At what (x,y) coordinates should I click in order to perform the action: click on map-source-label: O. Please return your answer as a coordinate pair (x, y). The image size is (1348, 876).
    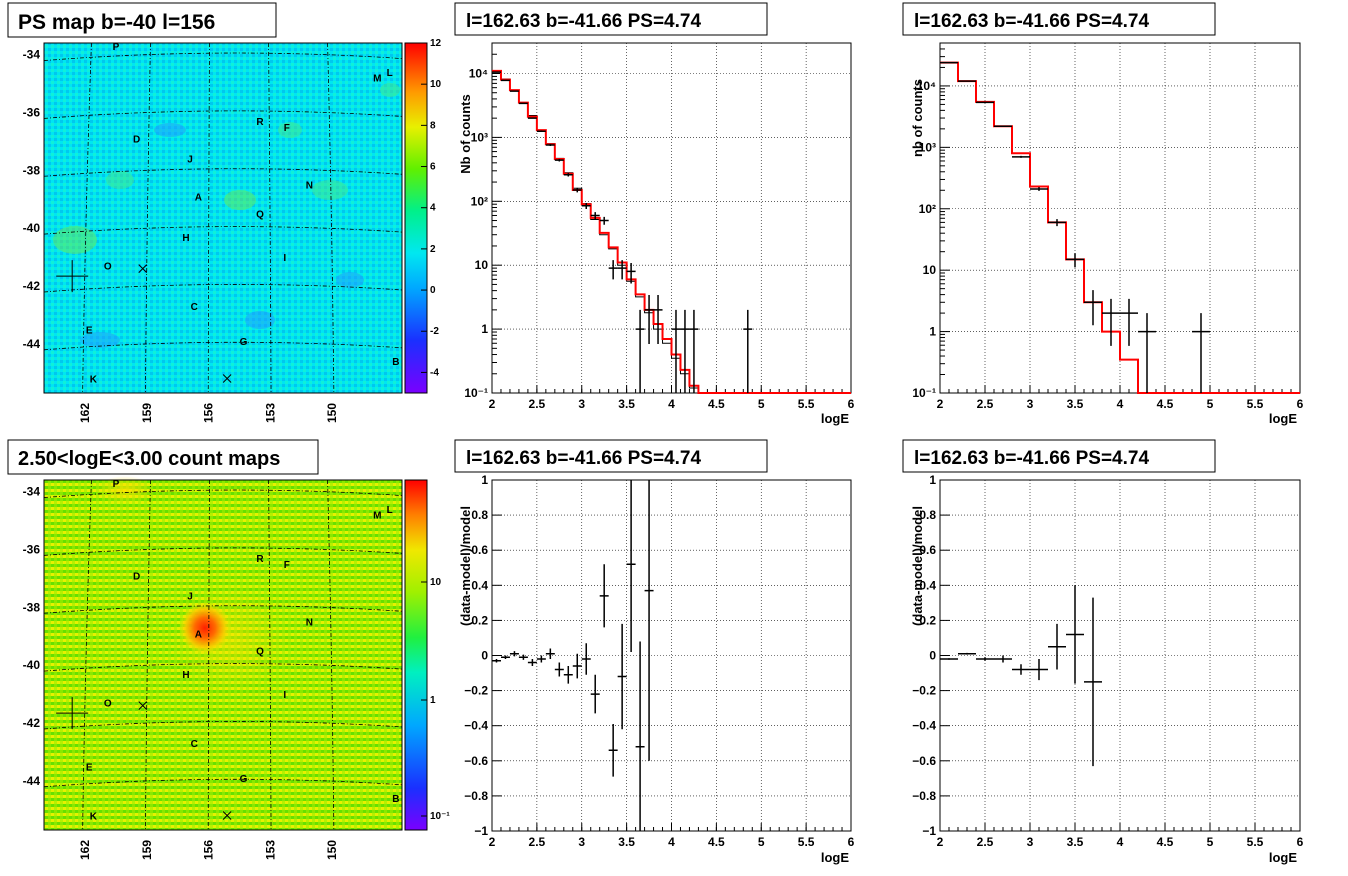
    Looking at the image, I should click on (108, 704).